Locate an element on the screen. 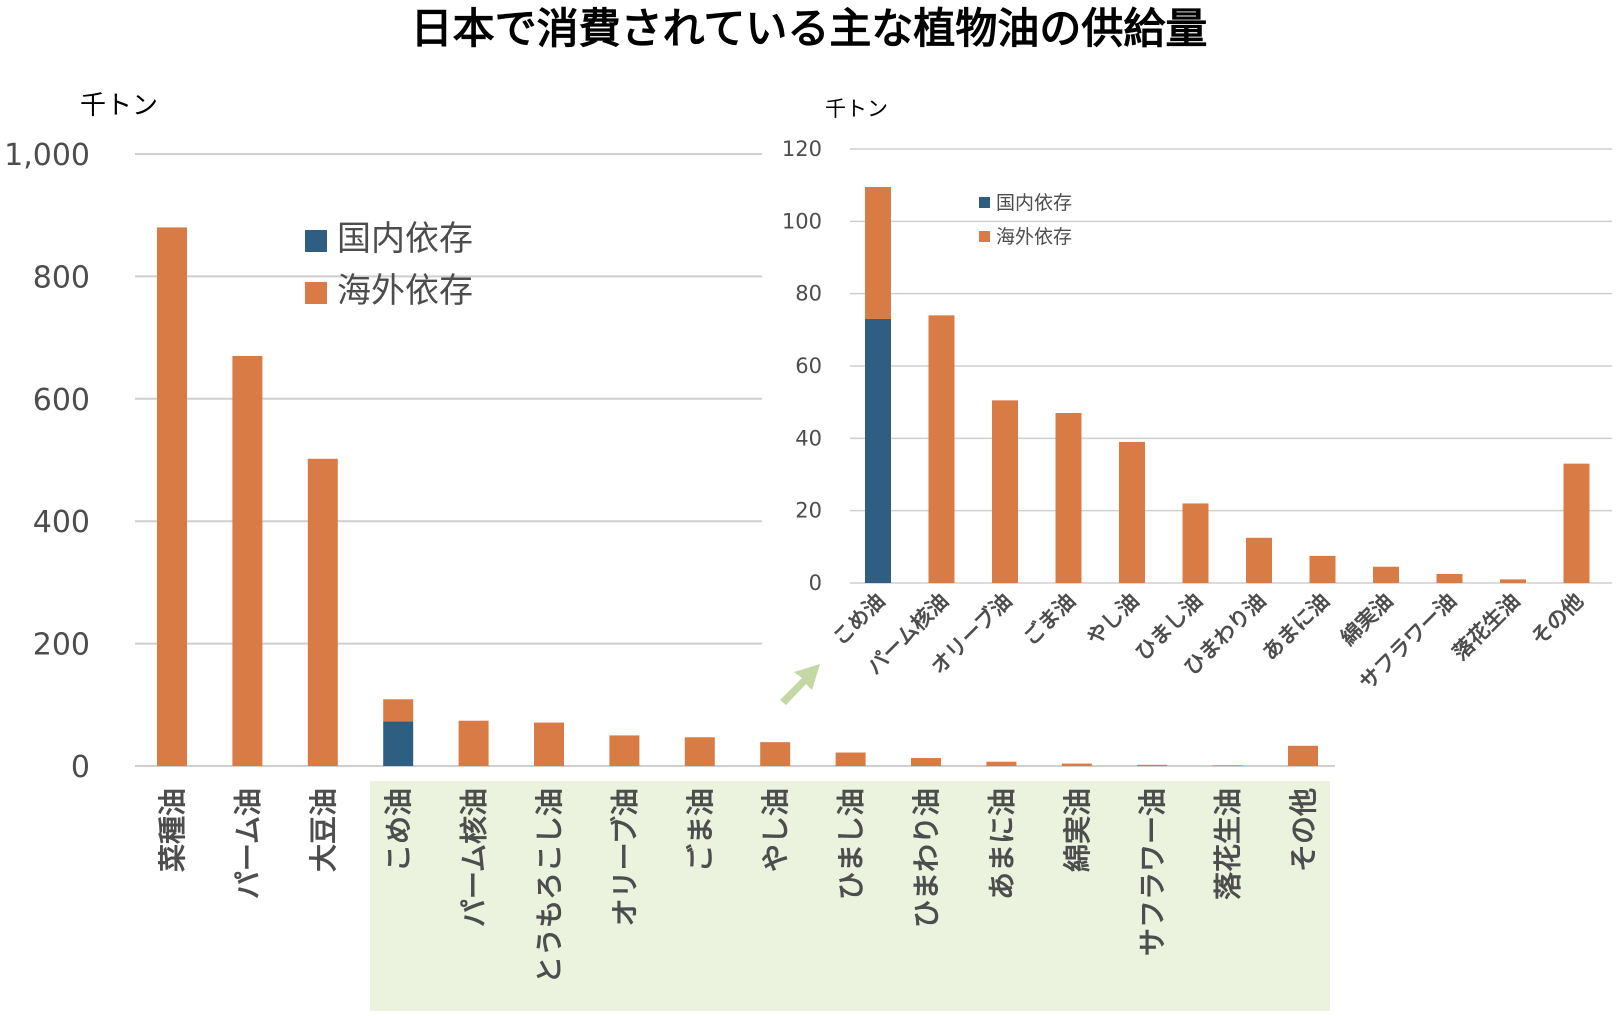 The width and height of the screenshot is (1618, 1016). y-tick-label: 400 is located at coordinates (61, 522).